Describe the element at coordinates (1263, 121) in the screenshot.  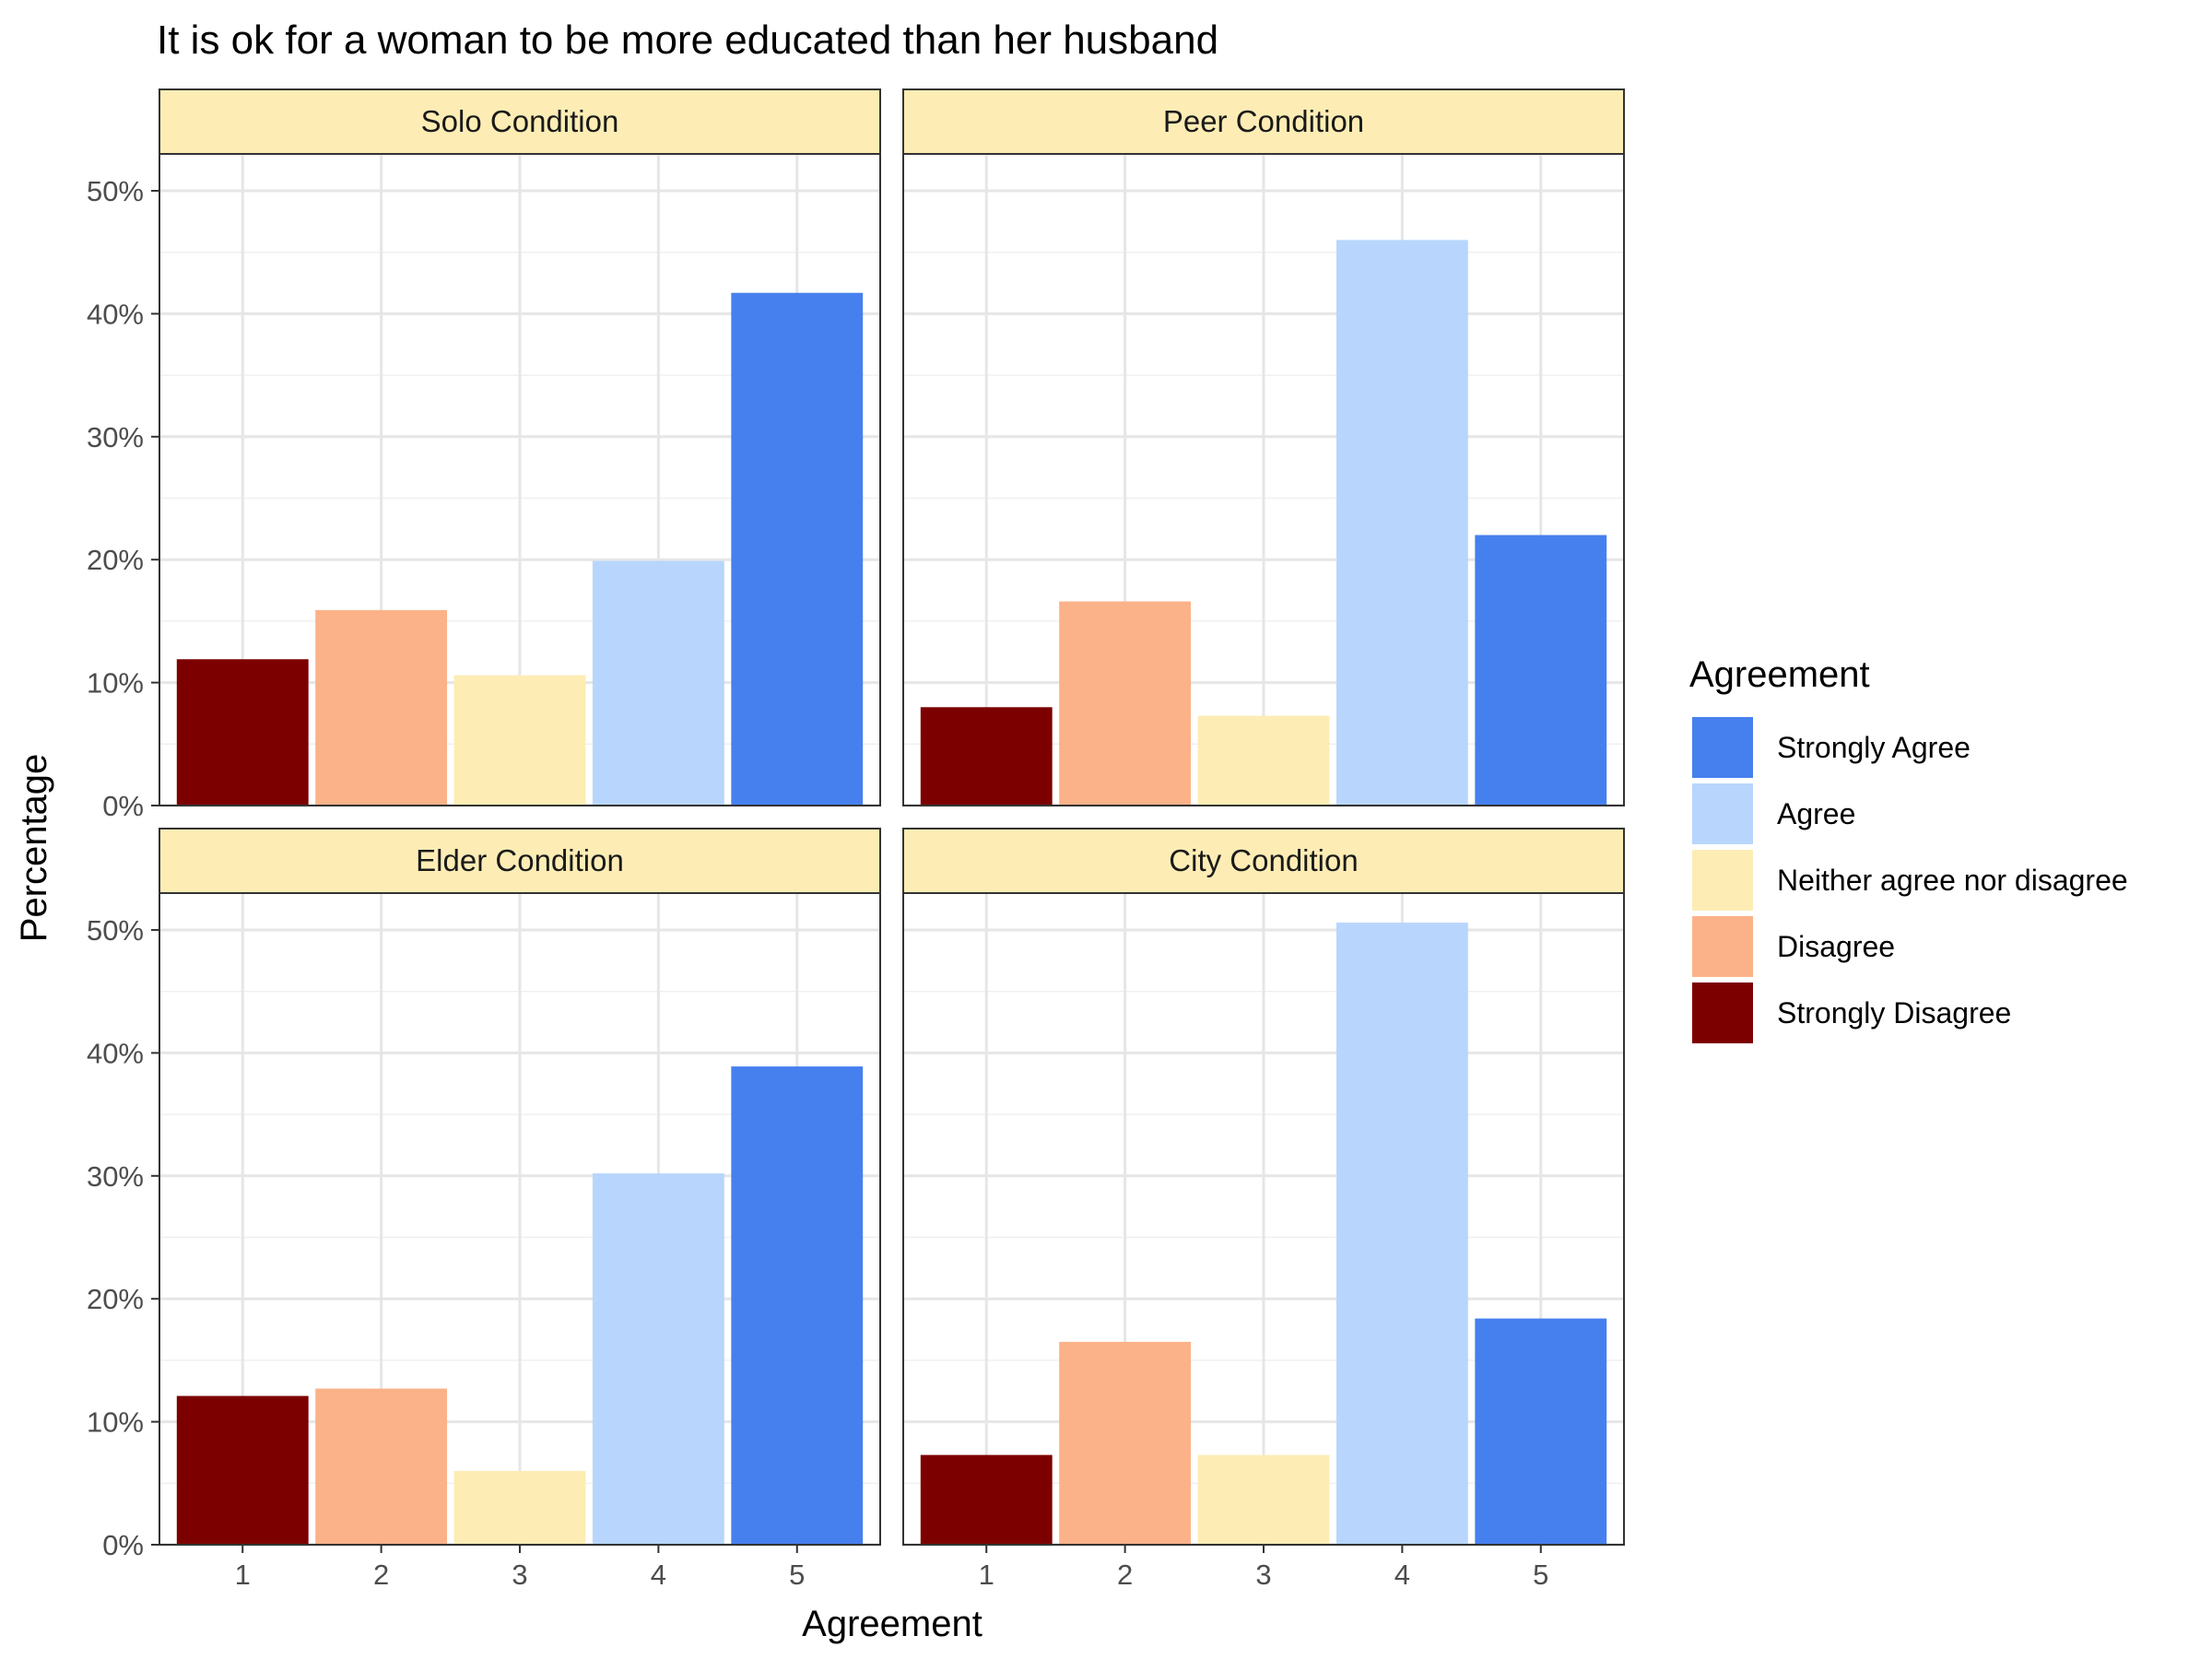
I see `strip-label: Peer Condition` at that location.